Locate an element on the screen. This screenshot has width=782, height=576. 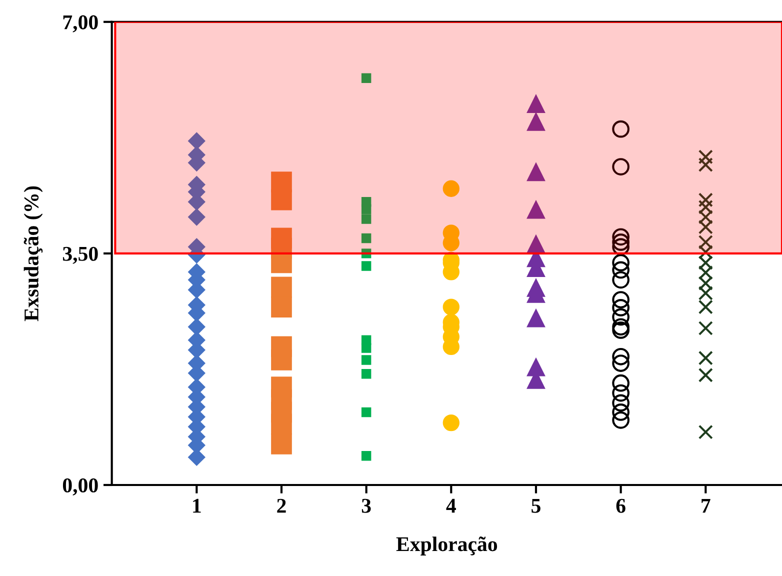
x-tick-label: 4 is located at coordinates (451, 505).